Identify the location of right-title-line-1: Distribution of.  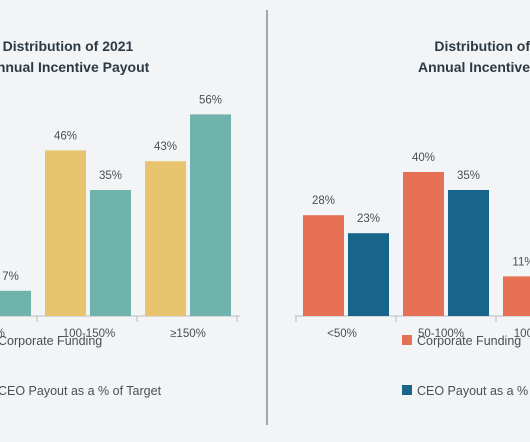
(482, 46).